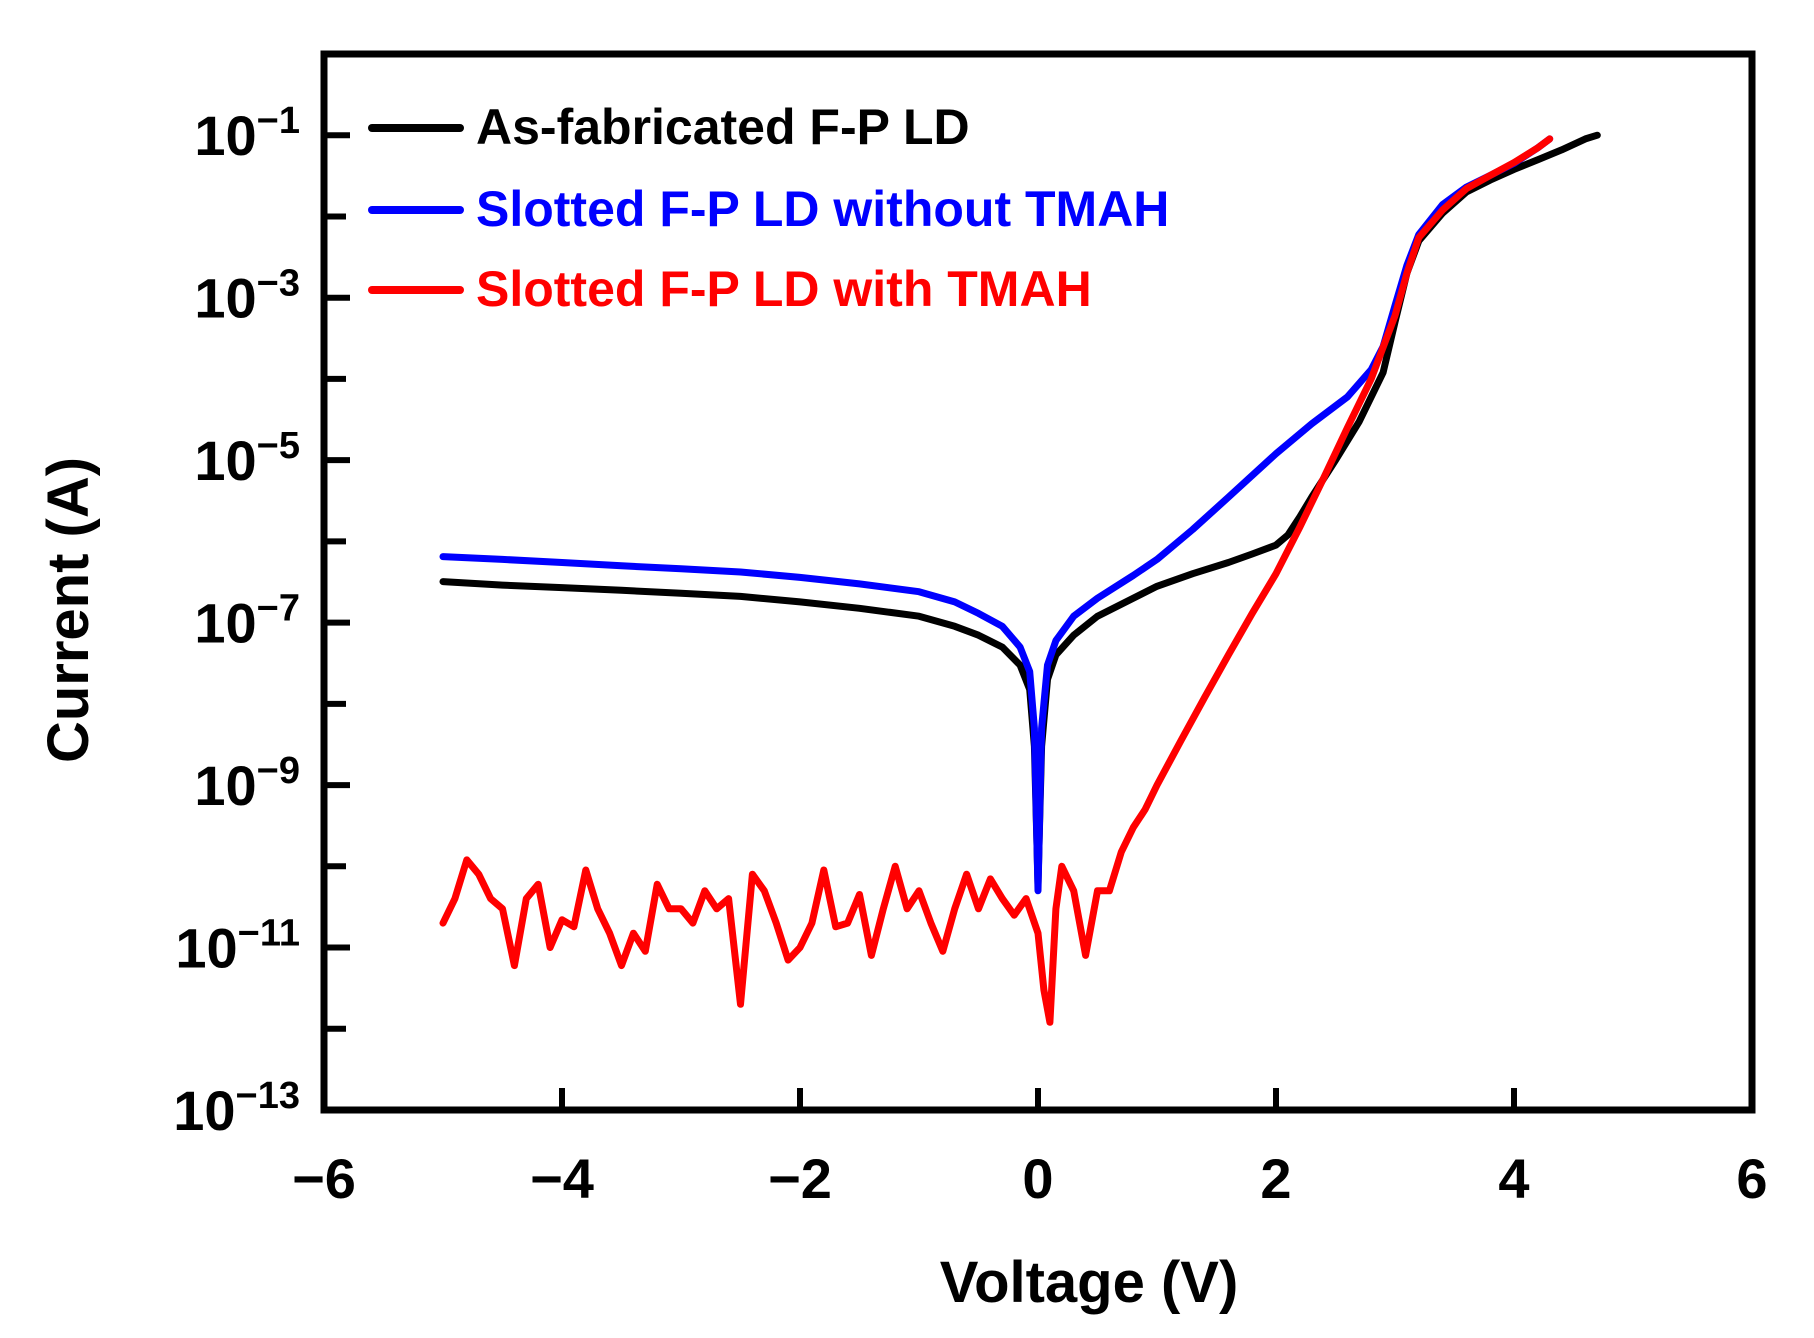 The image size is (1814, 1338). Describe the element at coordinates (1275, 1178) in the screenshot. I see `x-tick-label-4: 2` at that location.